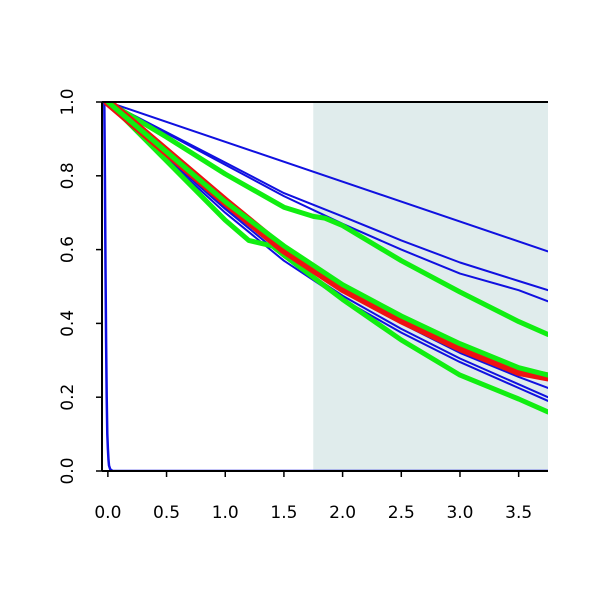 This screenshot has height=600, width=600. What do you see at coordinates (68, 175) in the screenshot?
I see `y-tick-label: 0.8` at bounding box center [68, 175].